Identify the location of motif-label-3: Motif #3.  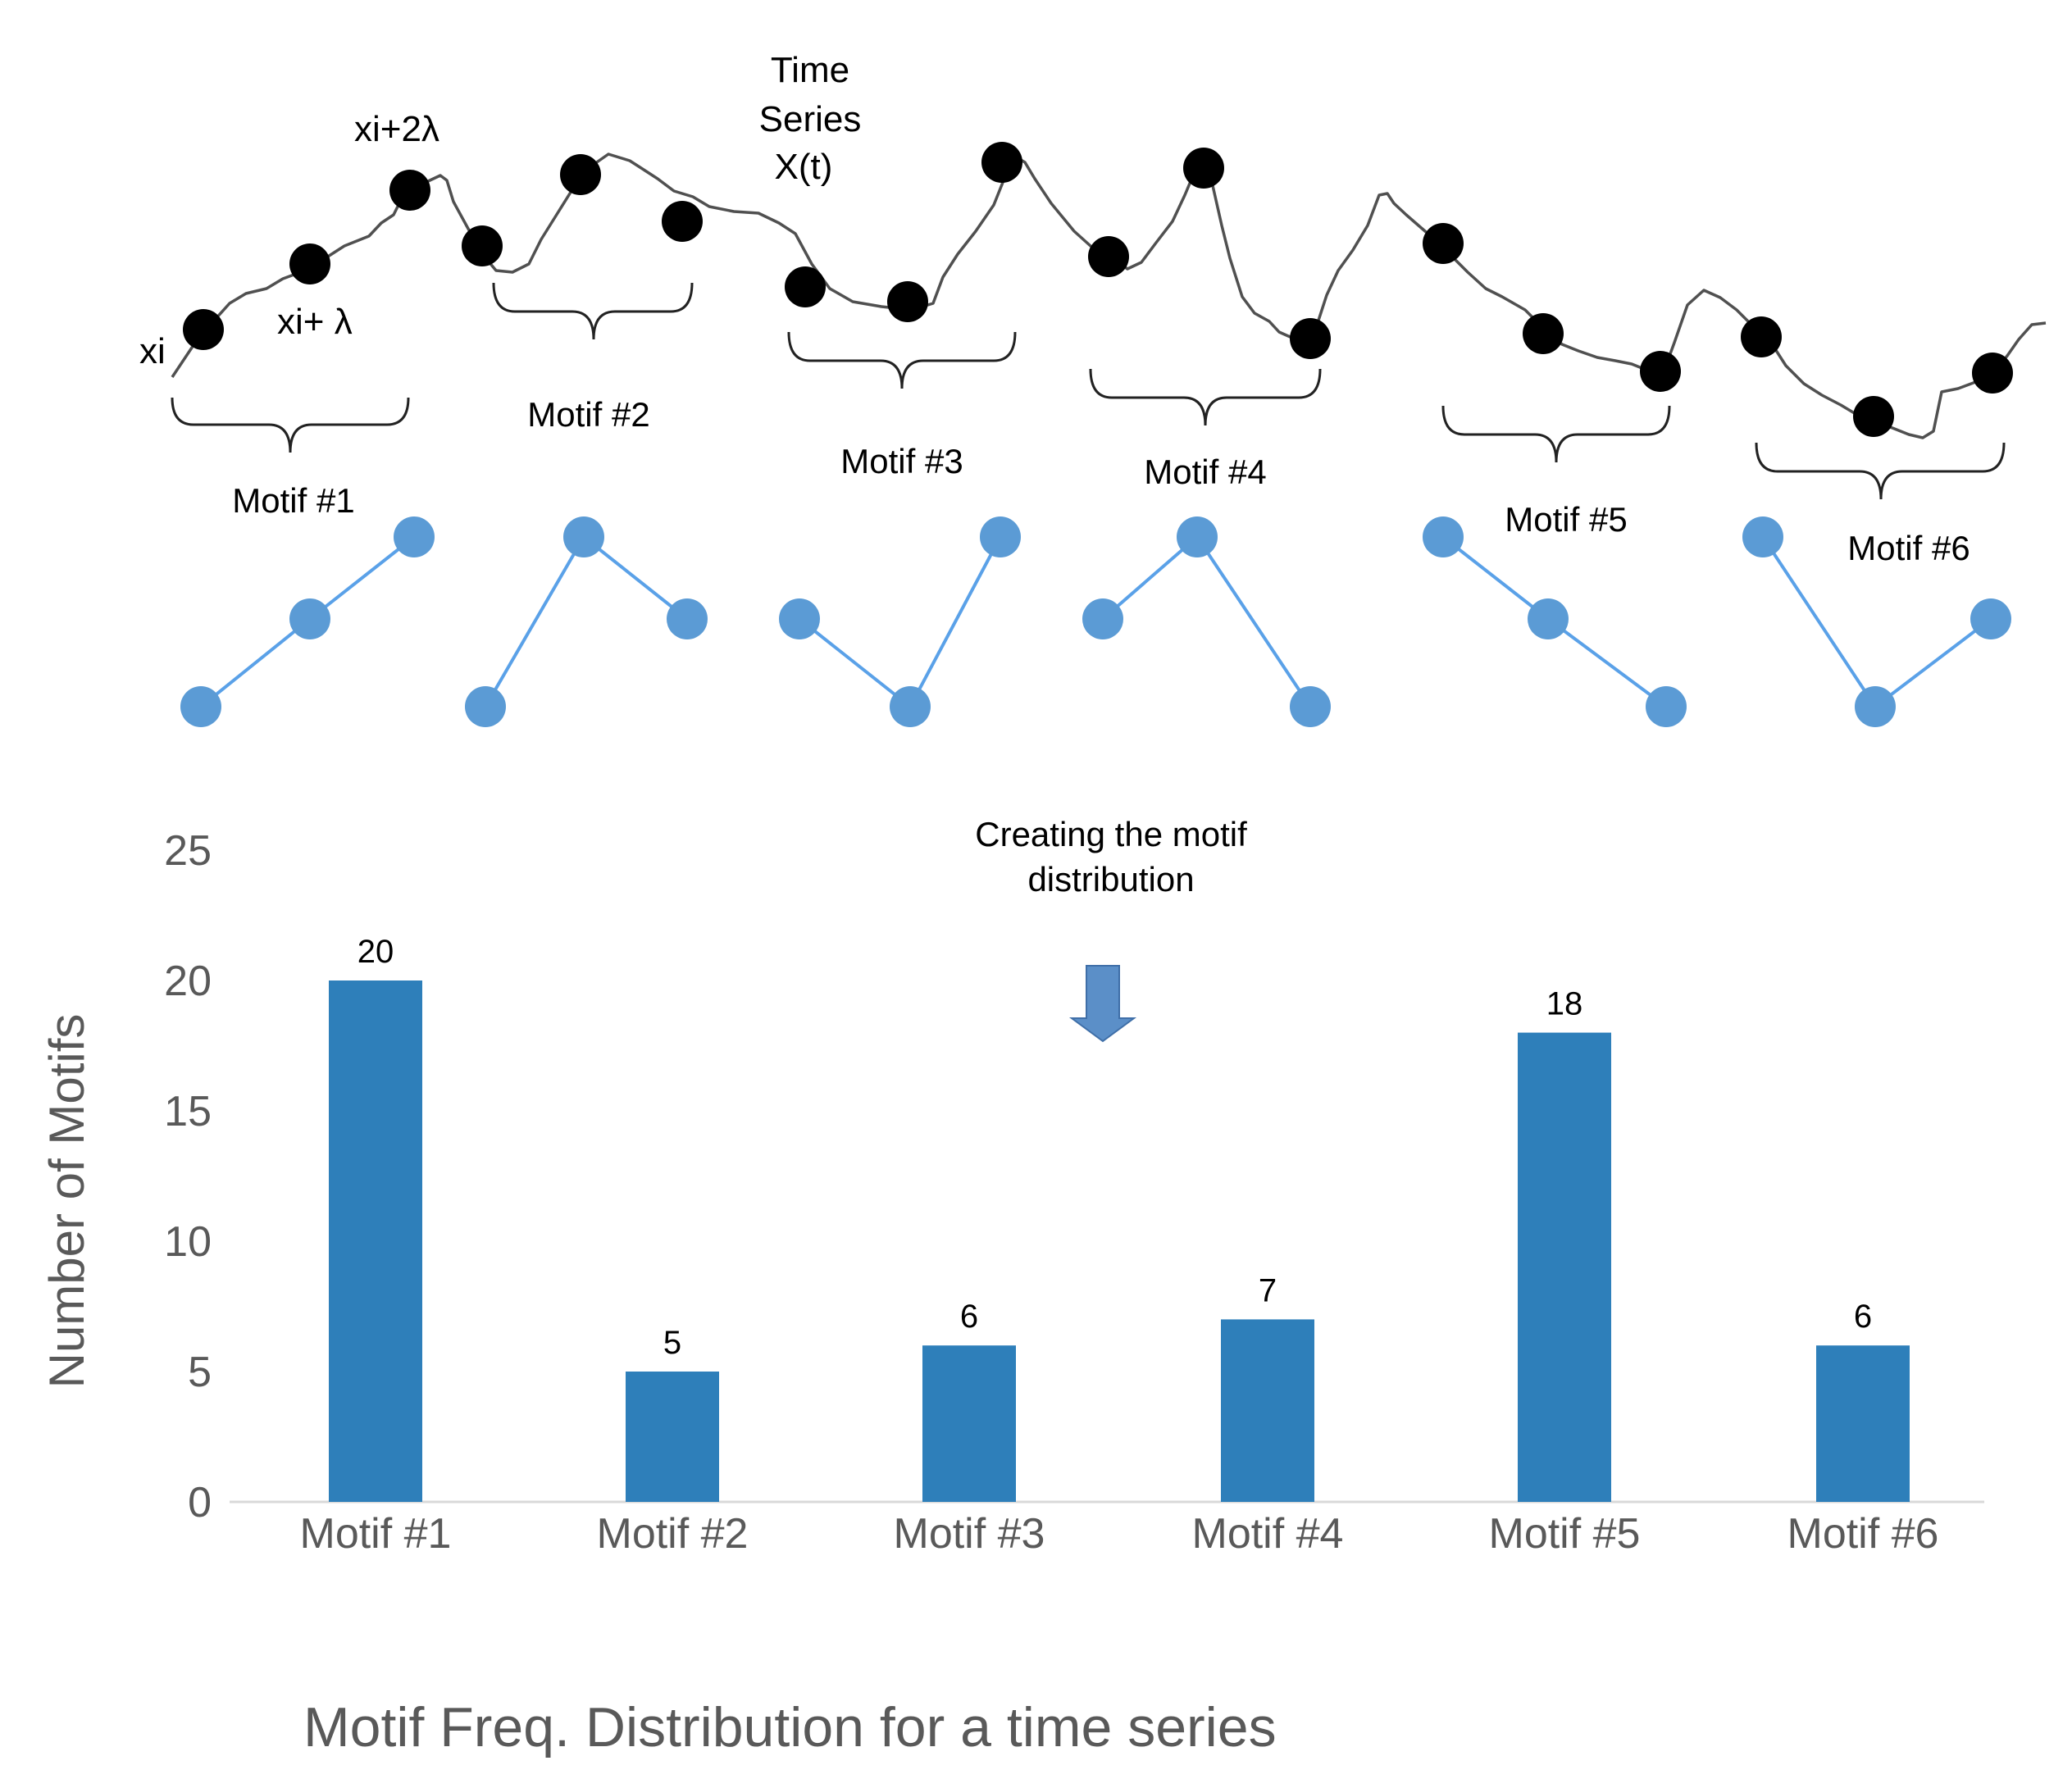
(901, 461).